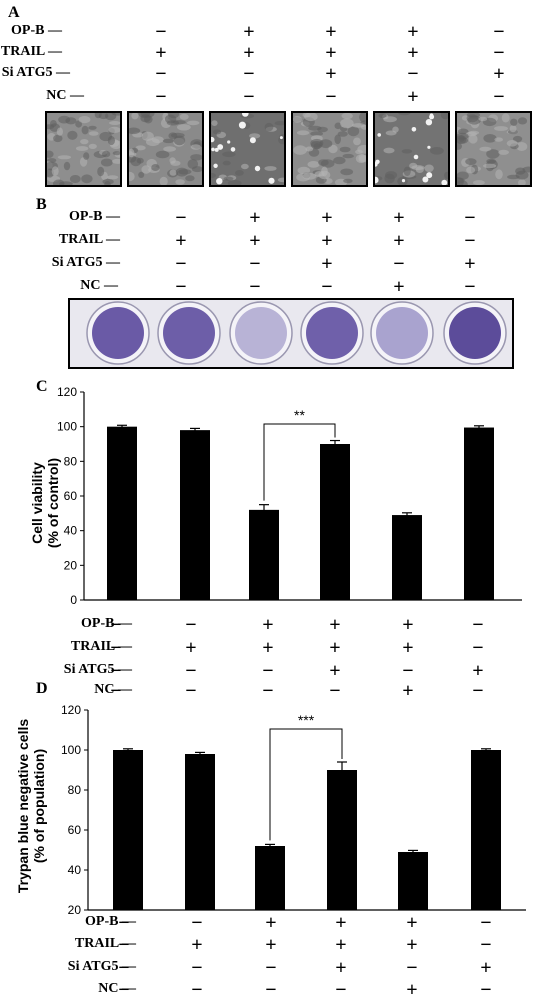  Describe the element at coordinates (23, 806) in the screenshot. I see `y-axis-label: Trypan blue negative cells` at that location.